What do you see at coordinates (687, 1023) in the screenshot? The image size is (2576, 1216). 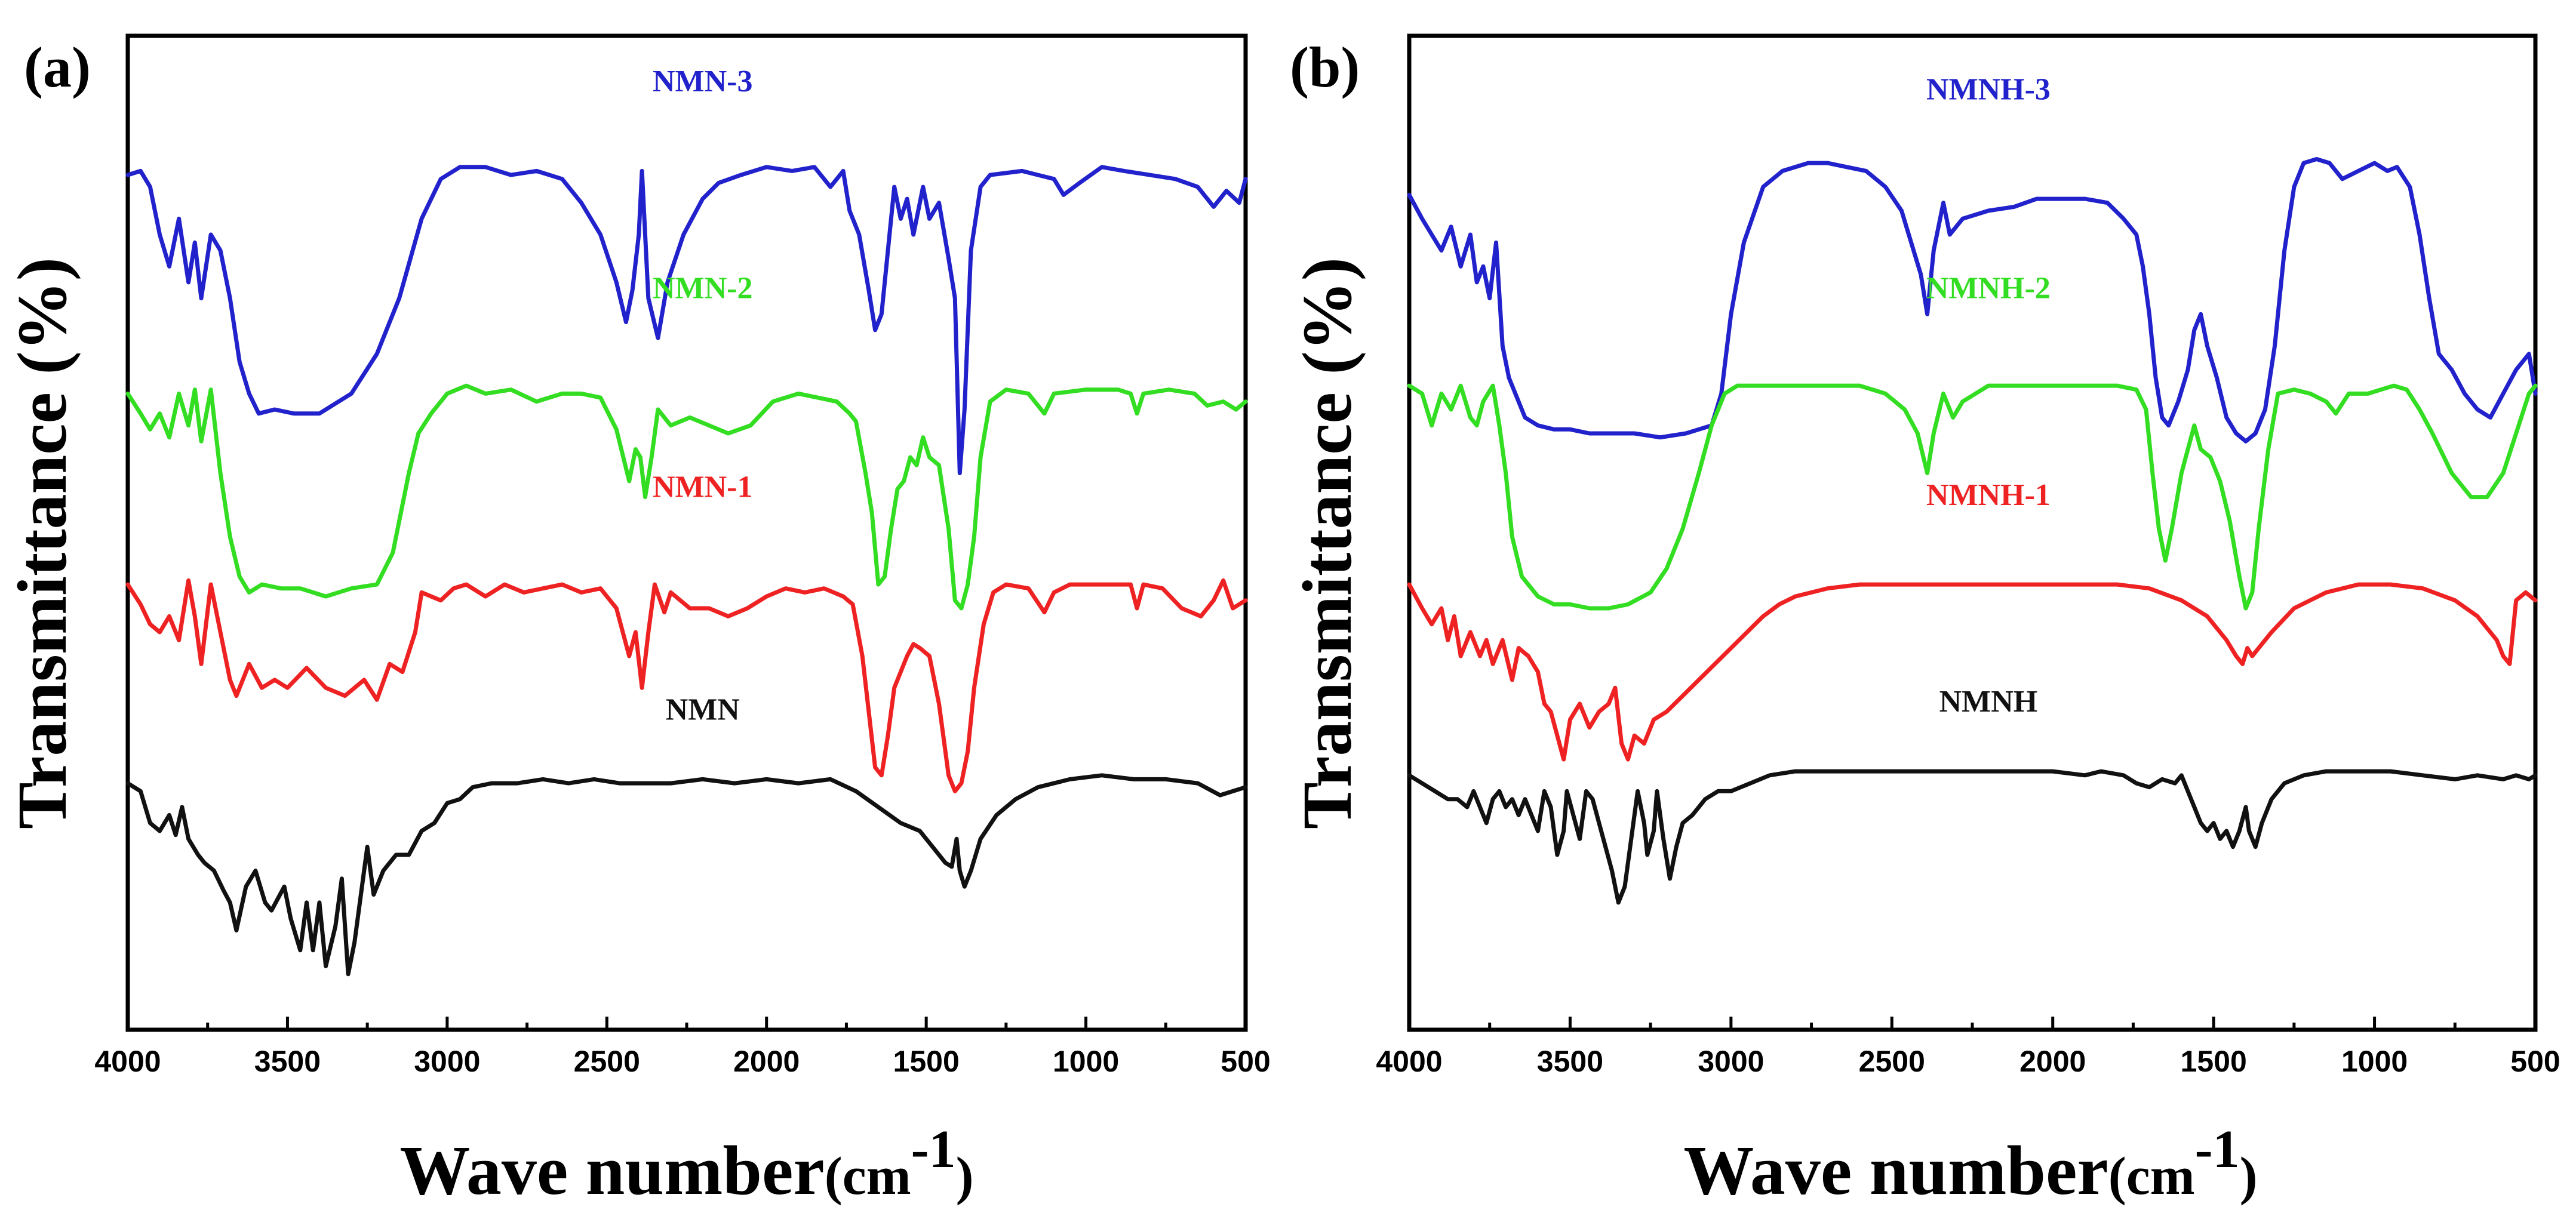 I see `x-ticks-a` at bounding box center [687, 1023].